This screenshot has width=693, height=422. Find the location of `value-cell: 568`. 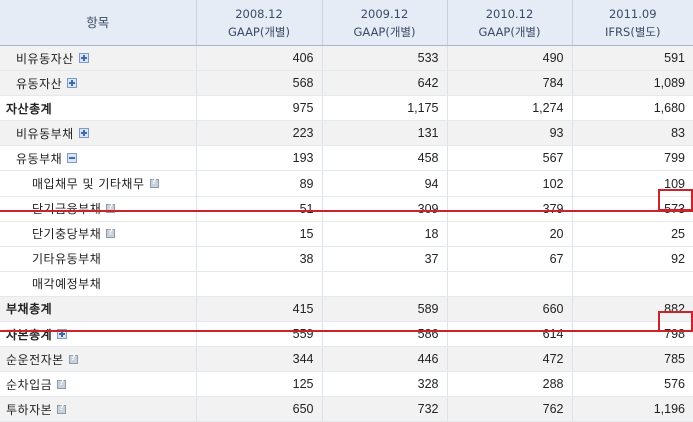

value-cell: 568 is located at coordinates (259, 83).